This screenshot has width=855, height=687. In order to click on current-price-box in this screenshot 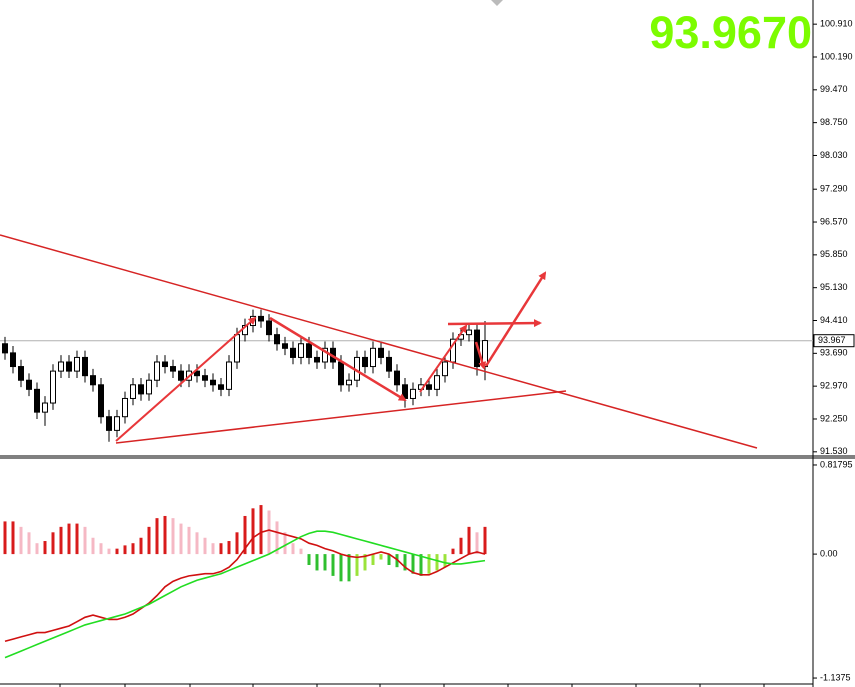, I will do `click(834, 341)`.